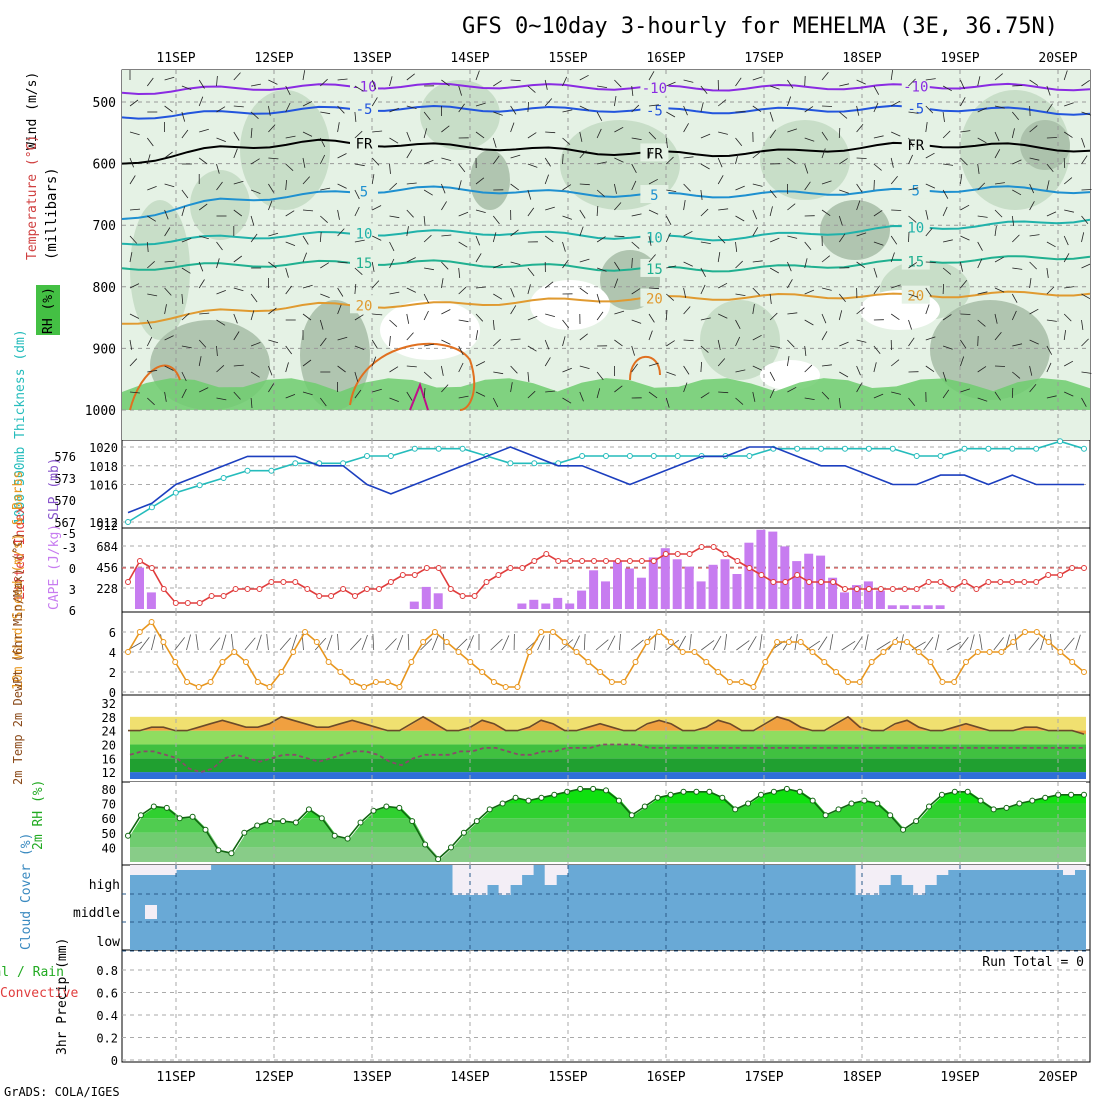 This screenshot has height=1100, width=1100. I want to click on contour-label: 5, so click(916, 192).